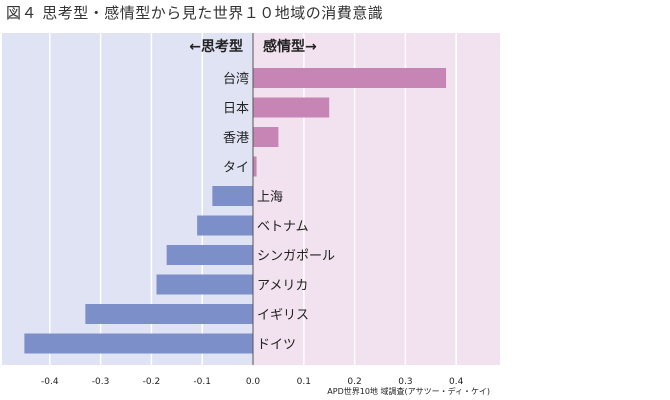 The height and width of the screenshot is (400, 670). What do you see at coordinates (195, 13) in the screenshot?
I see `figure-title: 図４ 思考型・感情型から見た世界１０地域の消費意識` at bounding box center [195, 13].